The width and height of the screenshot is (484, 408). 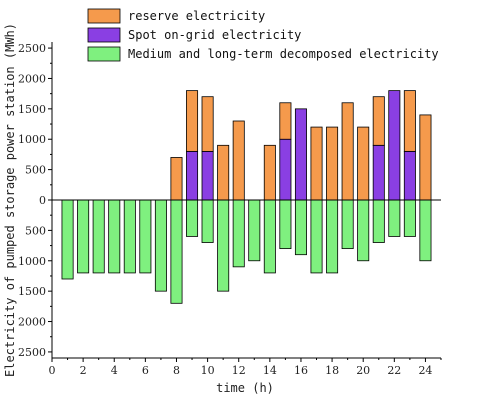 What do you see at coordinates (394, 145) in the screenshot?
I see `bar-spot-h22` at bounding box center [394, 145].